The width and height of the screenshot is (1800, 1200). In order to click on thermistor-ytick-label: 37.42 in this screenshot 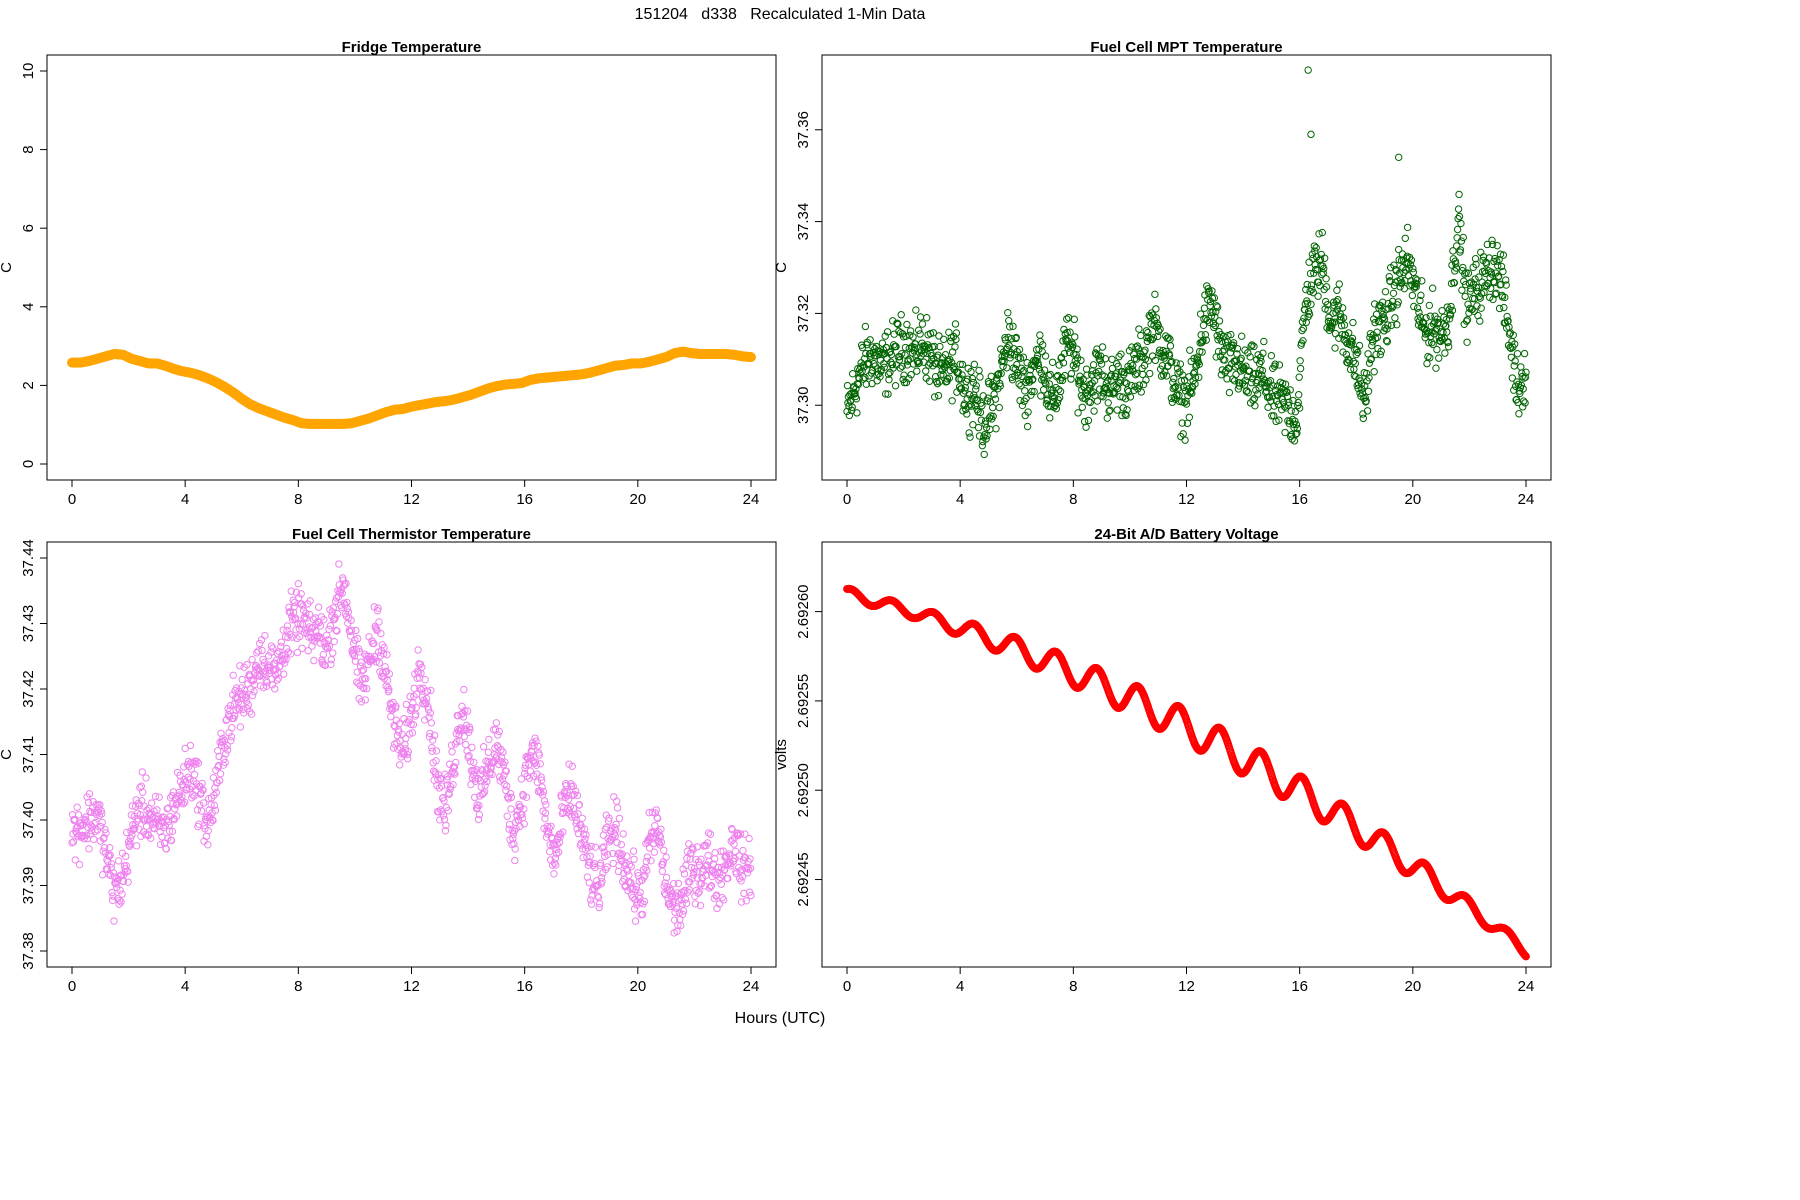, I will do `click(28, 689)`.